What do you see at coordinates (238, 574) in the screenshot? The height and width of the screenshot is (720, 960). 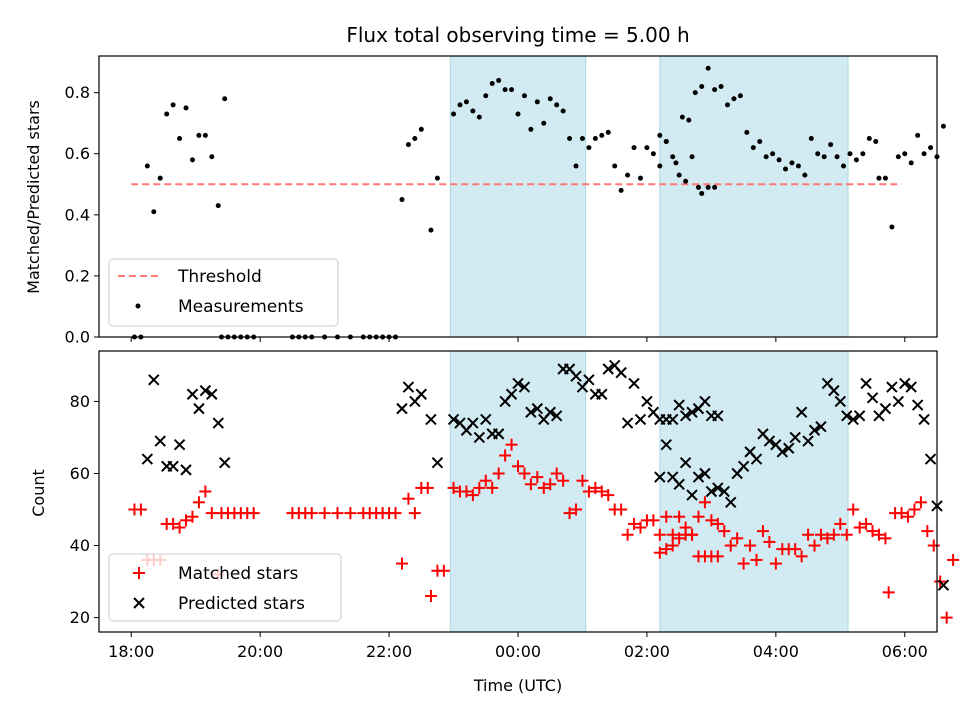 I see `legend-matched-label: Matched stars` at bounding box center [238, 574].